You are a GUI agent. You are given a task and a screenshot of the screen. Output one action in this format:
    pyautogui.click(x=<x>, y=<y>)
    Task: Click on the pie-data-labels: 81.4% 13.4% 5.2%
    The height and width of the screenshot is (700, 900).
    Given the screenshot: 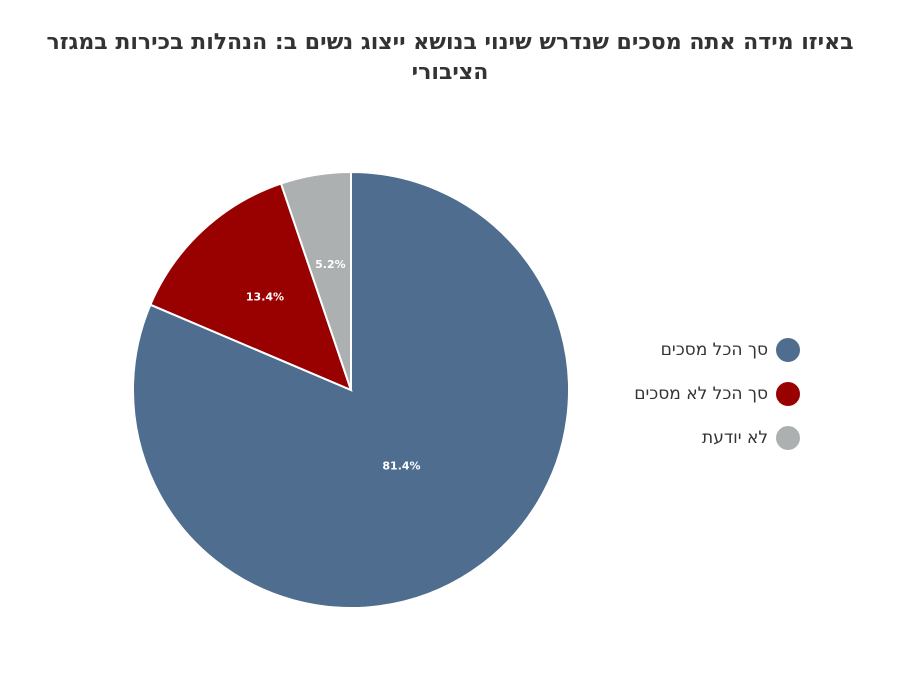 What is the action you would take?
    pyautogui.click(x=333, y=365)
    